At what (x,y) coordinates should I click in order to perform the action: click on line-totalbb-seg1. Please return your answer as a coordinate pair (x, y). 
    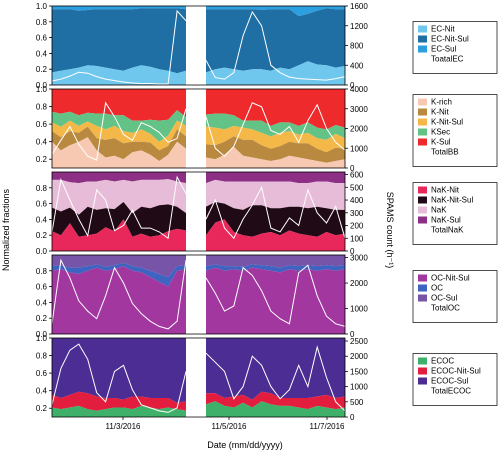
    Looking at the image, I should click on (119, 131).